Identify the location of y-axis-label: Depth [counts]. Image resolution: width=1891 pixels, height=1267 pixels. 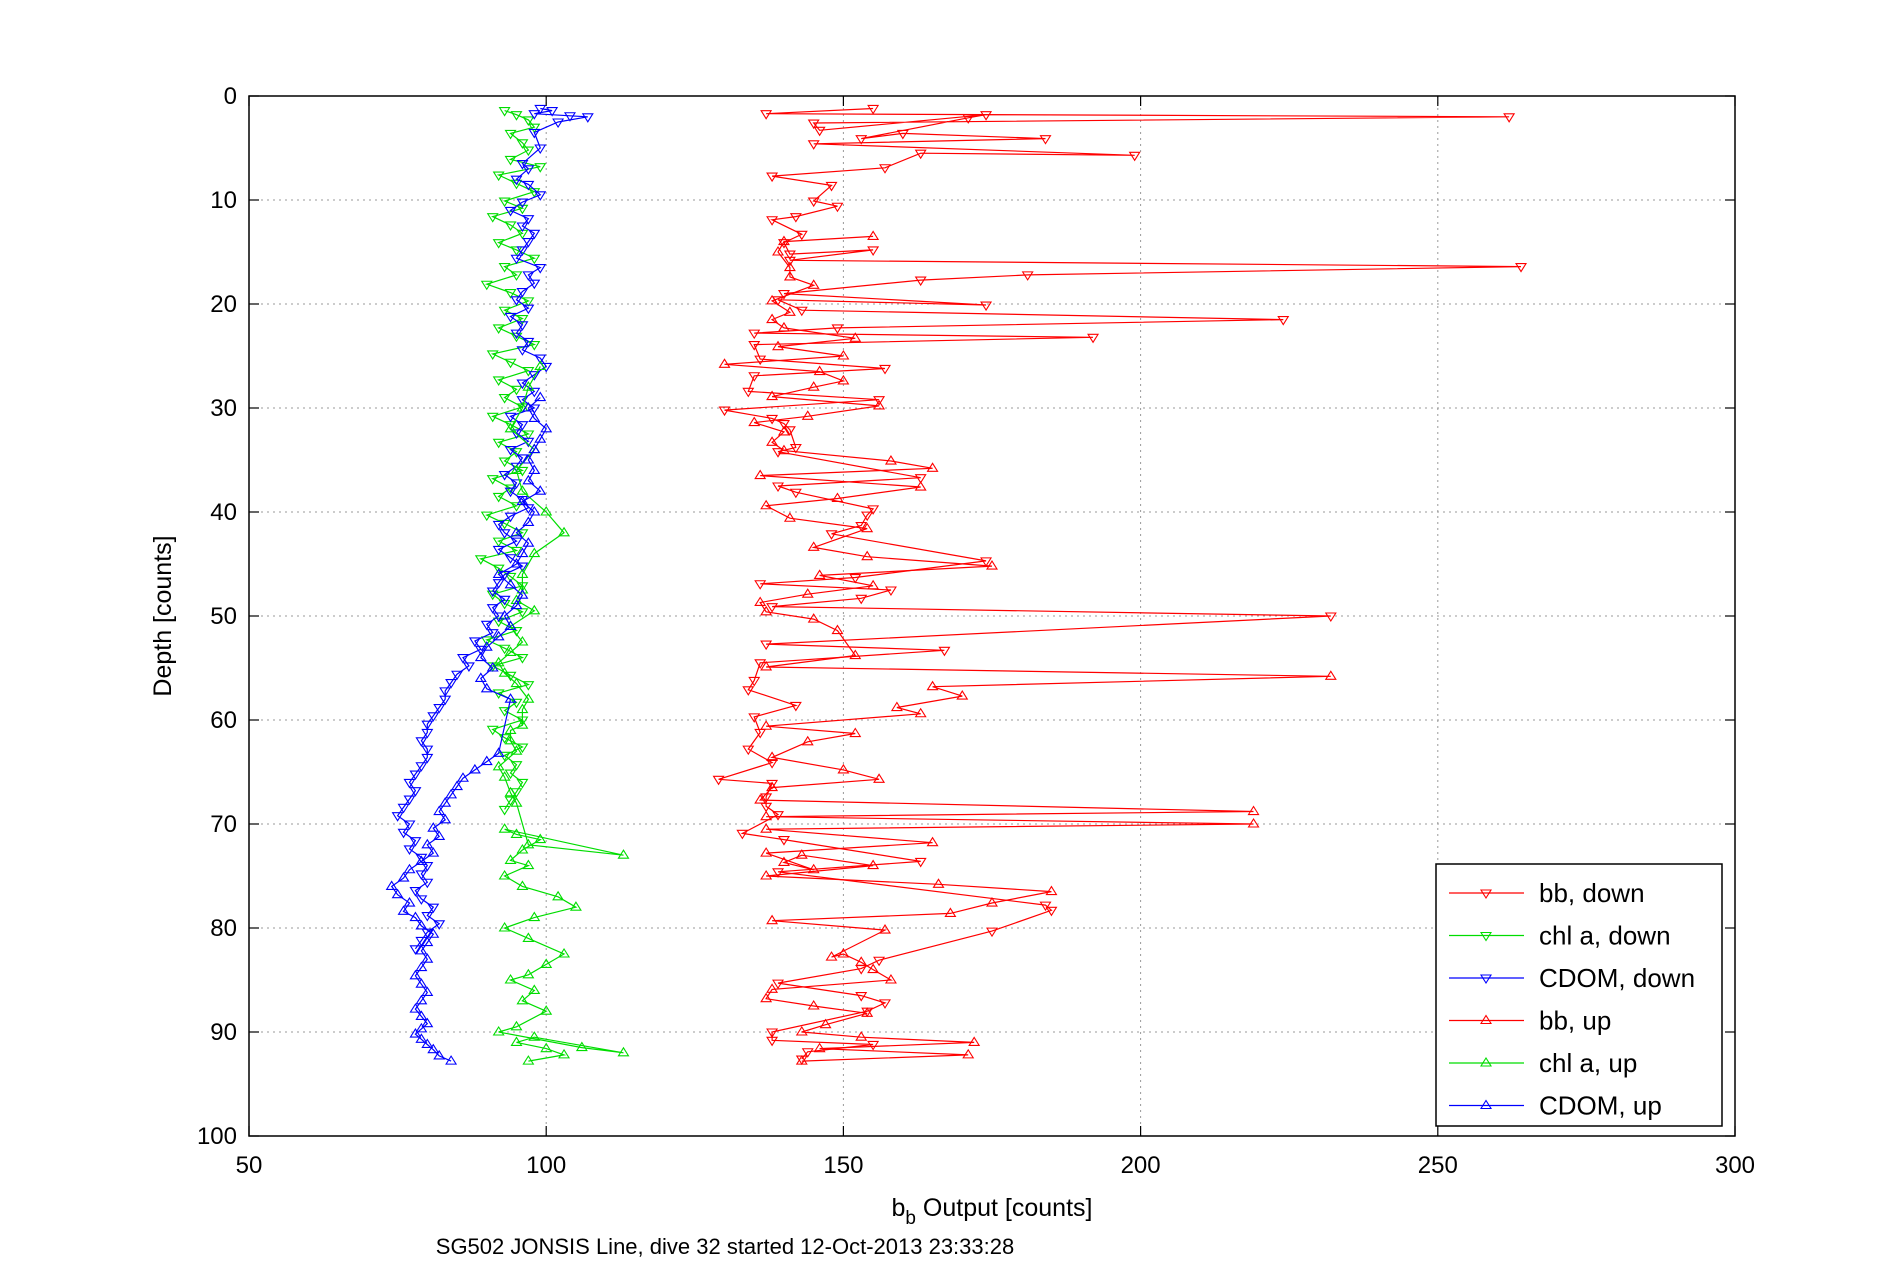
(163, 615).